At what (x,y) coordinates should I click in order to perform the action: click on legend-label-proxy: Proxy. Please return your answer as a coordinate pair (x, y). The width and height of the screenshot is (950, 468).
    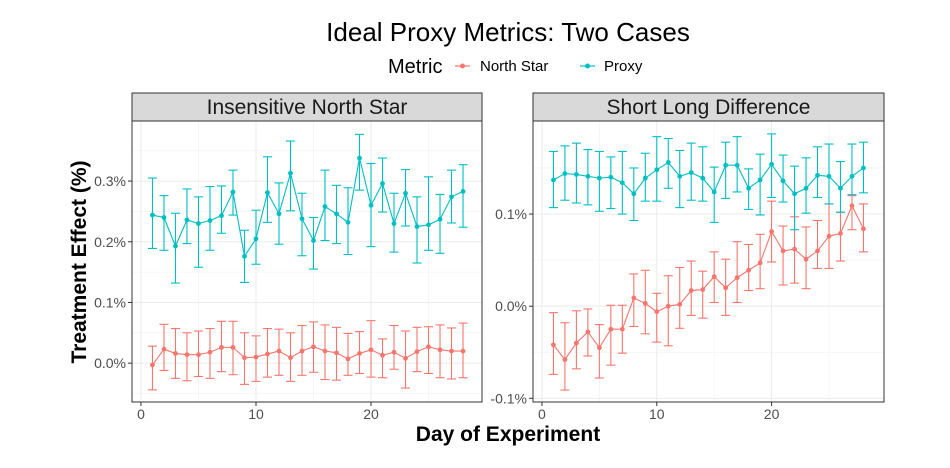
    Looking at the image, I should click on (623, 66).